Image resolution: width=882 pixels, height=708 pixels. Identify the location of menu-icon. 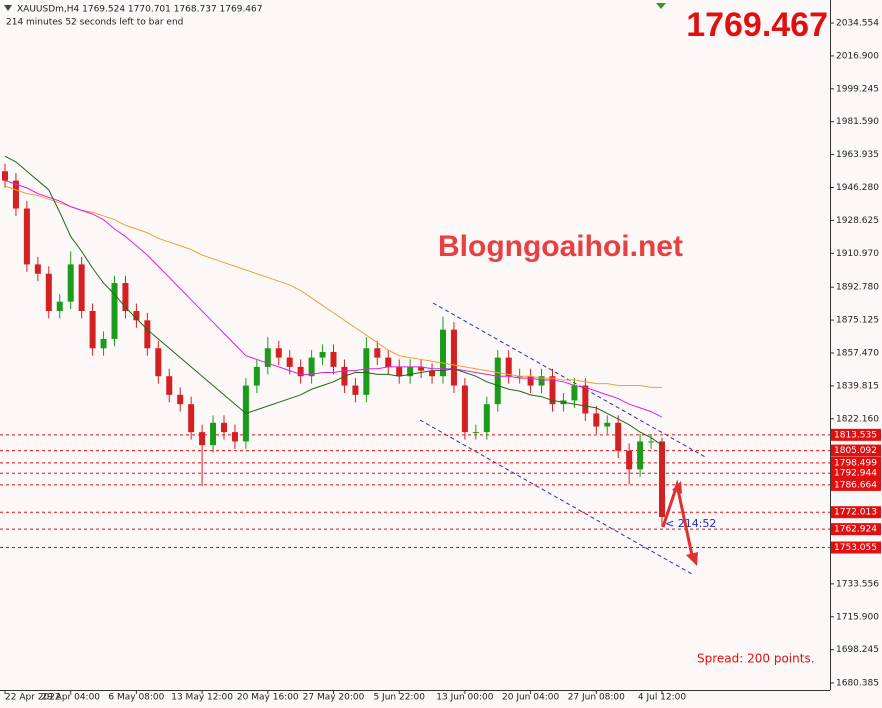
(8, 8).